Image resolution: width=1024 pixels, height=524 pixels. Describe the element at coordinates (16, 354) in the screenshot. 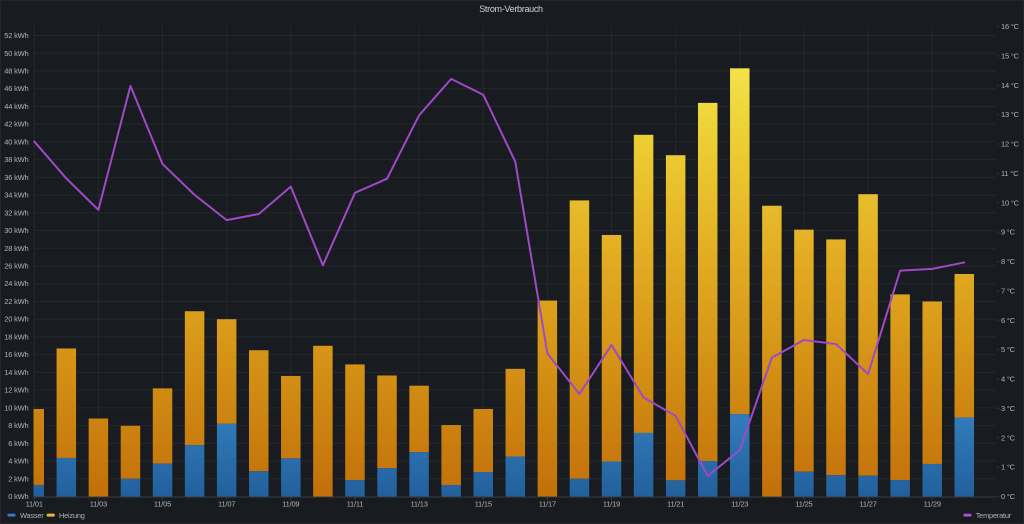

I see `svg-text: 16 kWh` at that location.